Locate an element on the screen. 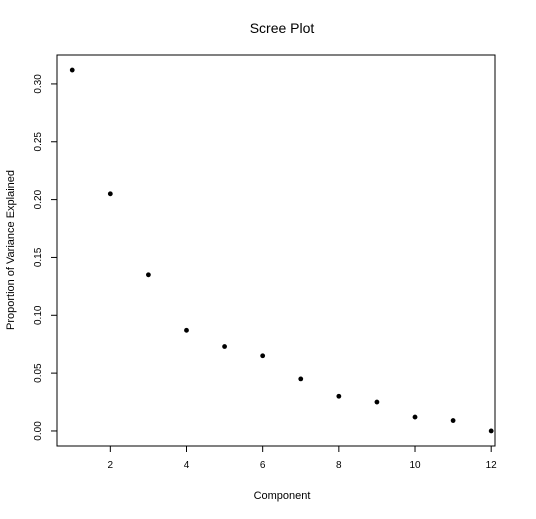  x-axis: 2 4 6 8 10 12 is located at coordinates (303, 458).